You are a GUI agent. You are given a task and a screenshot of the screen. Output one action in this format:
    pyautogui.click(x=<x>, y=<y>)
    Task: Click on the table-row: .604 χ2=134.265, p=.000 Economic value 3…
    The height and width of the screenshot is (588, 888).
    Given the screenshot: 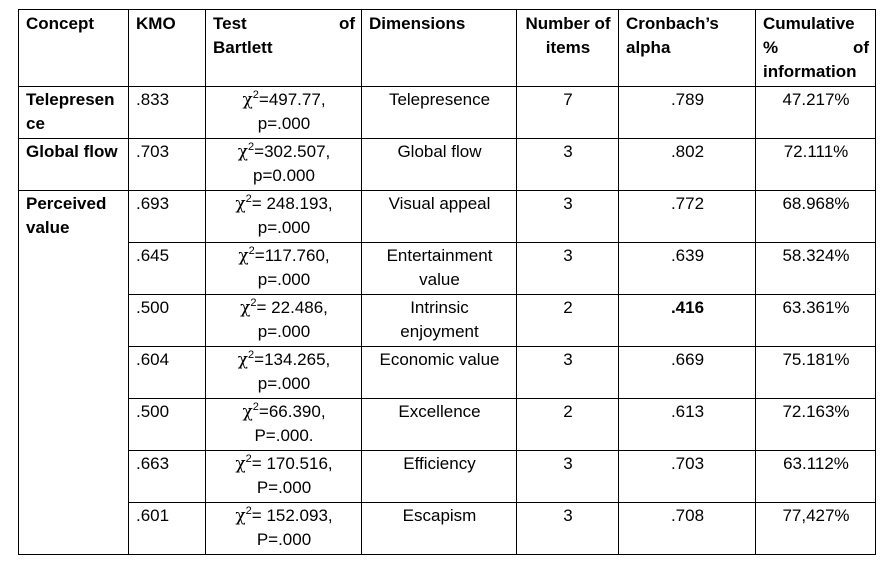 What is the action you would take?
    pyautogui.click(x=447, y=372)
    